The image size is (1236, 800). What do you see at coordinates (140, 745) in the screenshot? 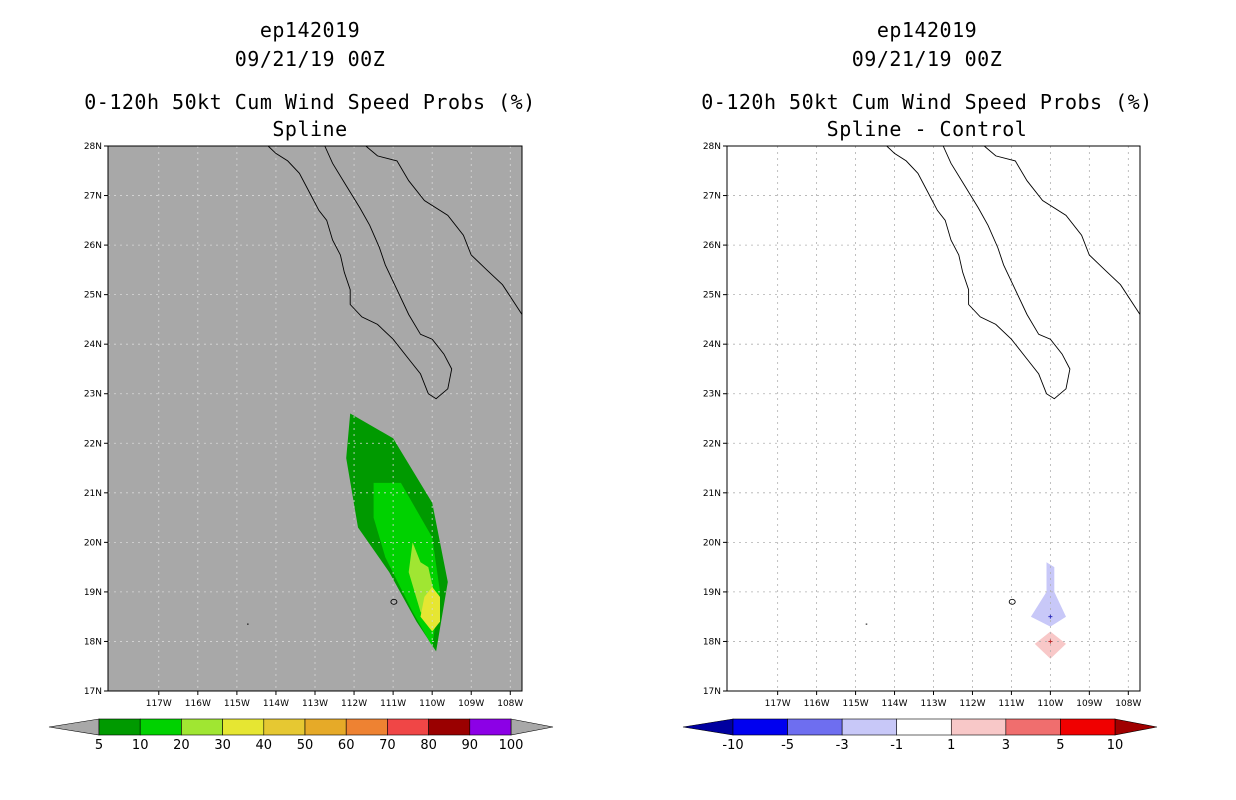
I see `left-colorbar-label-1: 10` at bounding box center [140, 745].